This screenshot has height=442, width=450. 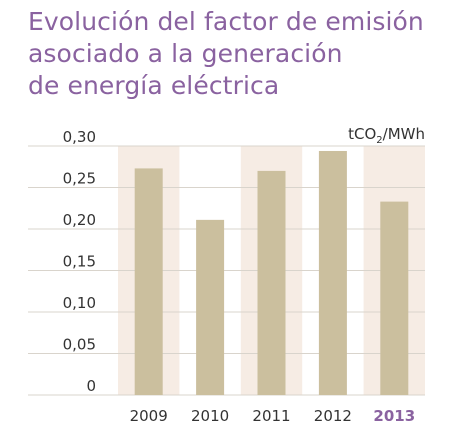 I want to click on title-line-2: asociado a la generación, so click(x=185, y=53).